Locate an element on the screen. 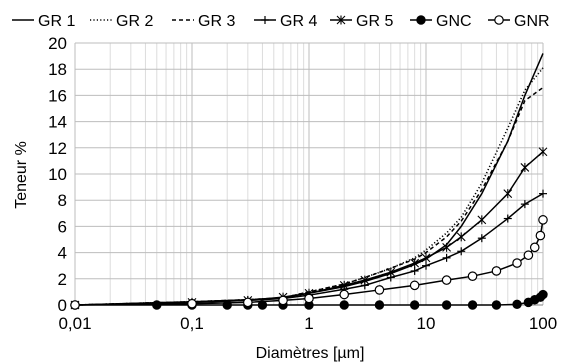 The height and width of the screenshot is (363, 562). legend-item-gr-5: GR 5 is located at coordinates (361, 21).